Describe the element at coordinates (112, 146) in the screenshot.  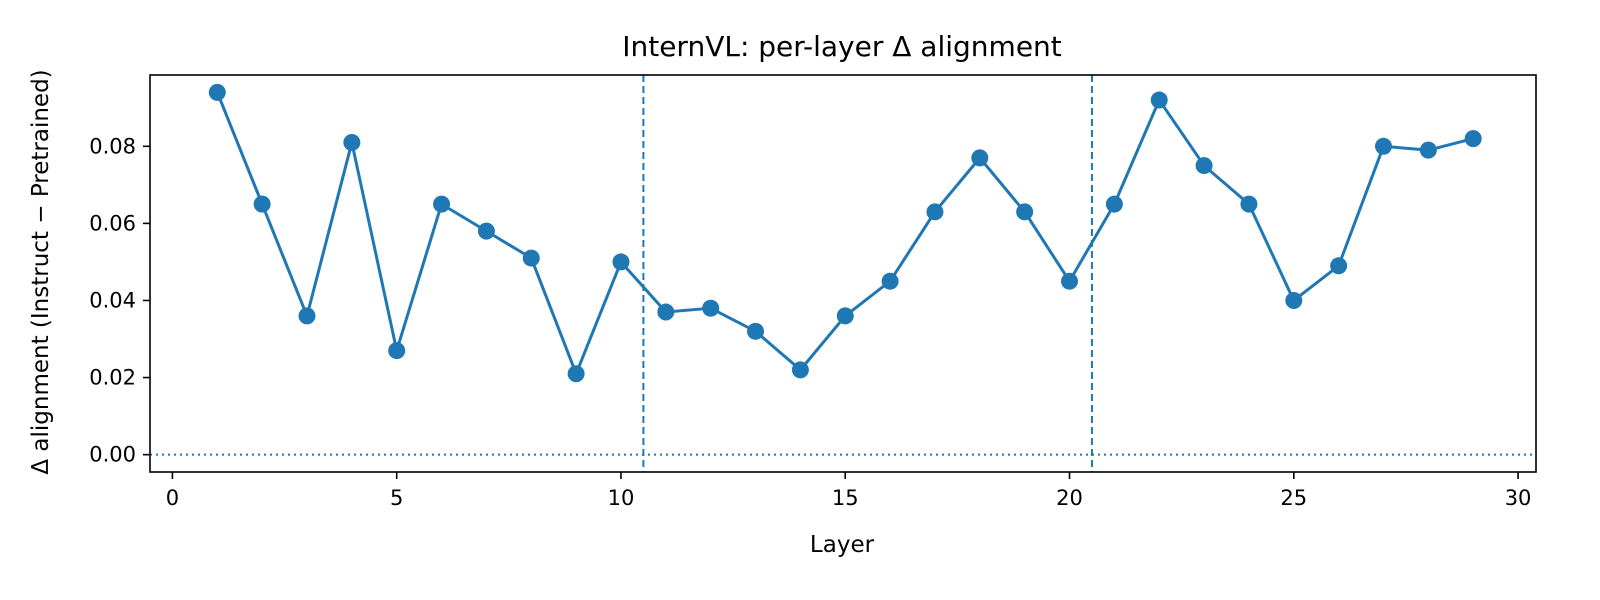
I see `y-tick-label: 0.08` at that location.